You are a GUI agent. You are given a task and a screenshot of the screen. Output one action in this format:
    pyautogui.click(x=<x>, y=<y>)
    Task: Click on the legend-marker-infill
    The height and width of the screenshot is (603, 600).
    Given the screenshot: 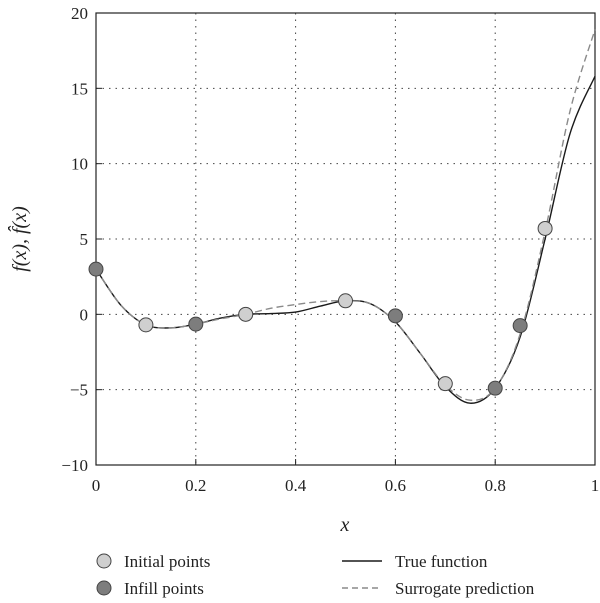 What is the action you would take?
    pyautogui.click(x=104, y=588)
    